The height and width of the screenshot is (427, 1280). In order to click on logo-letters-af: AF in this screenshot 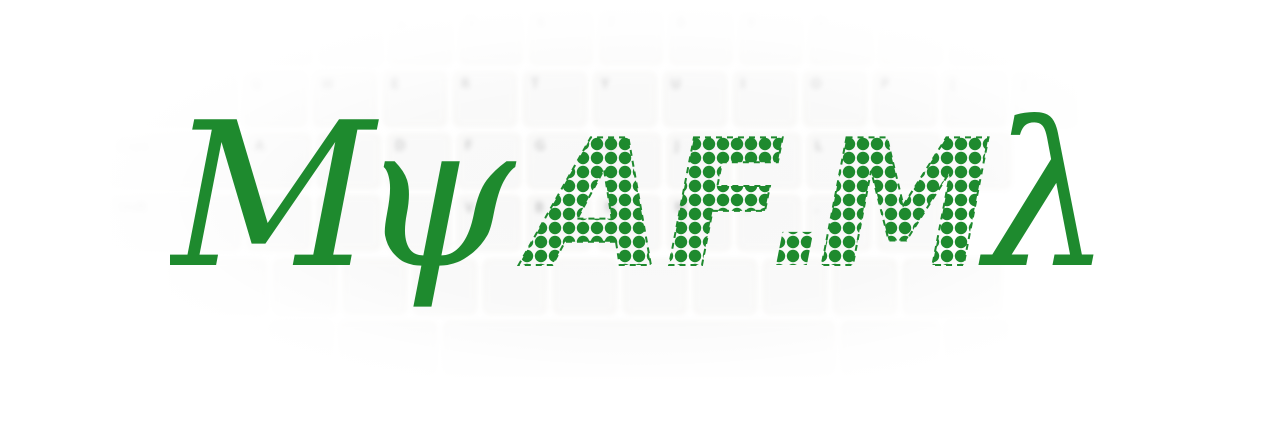, I will do `click(651, 205)`.